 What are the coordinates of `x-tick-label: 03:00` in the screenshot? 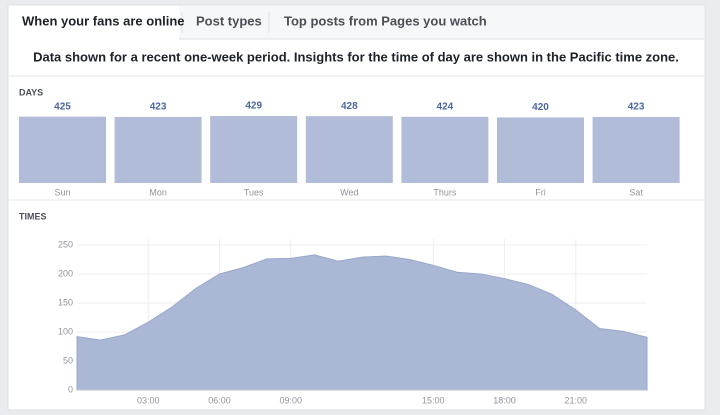 It's located at (148, 400).